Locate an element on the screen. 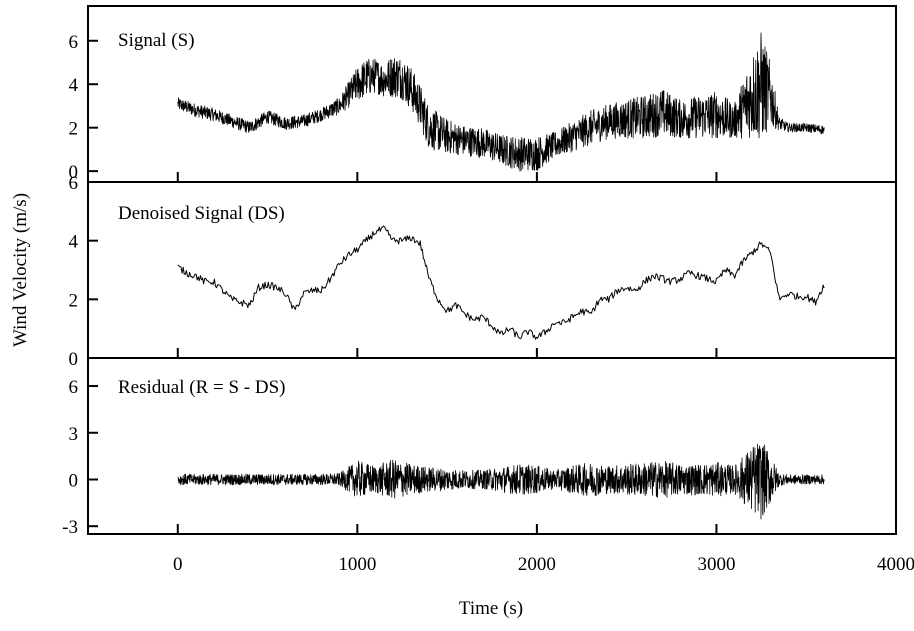 The image size is (914, 631). signal-panel-label: Signal (S) is located at coordinates (156, 40).